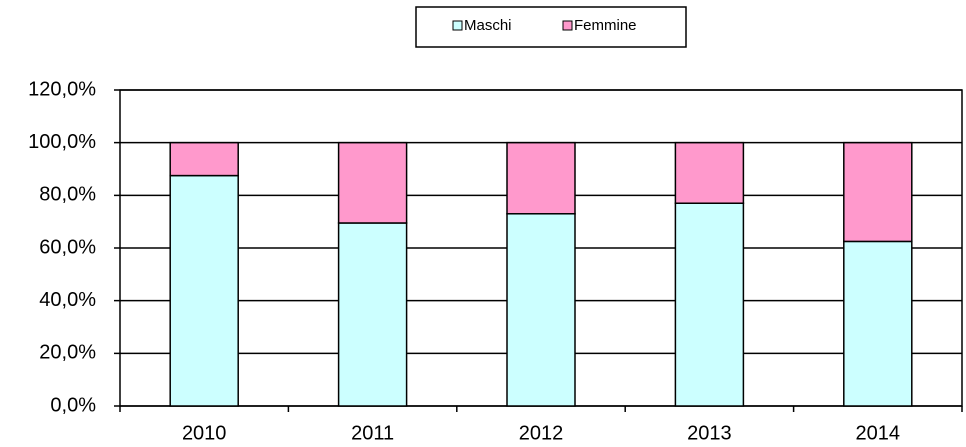  What do you see at coordinates (488, 25) in the screenshot?
I see `legend-label: Maschi` at bounding box center [488, 25].